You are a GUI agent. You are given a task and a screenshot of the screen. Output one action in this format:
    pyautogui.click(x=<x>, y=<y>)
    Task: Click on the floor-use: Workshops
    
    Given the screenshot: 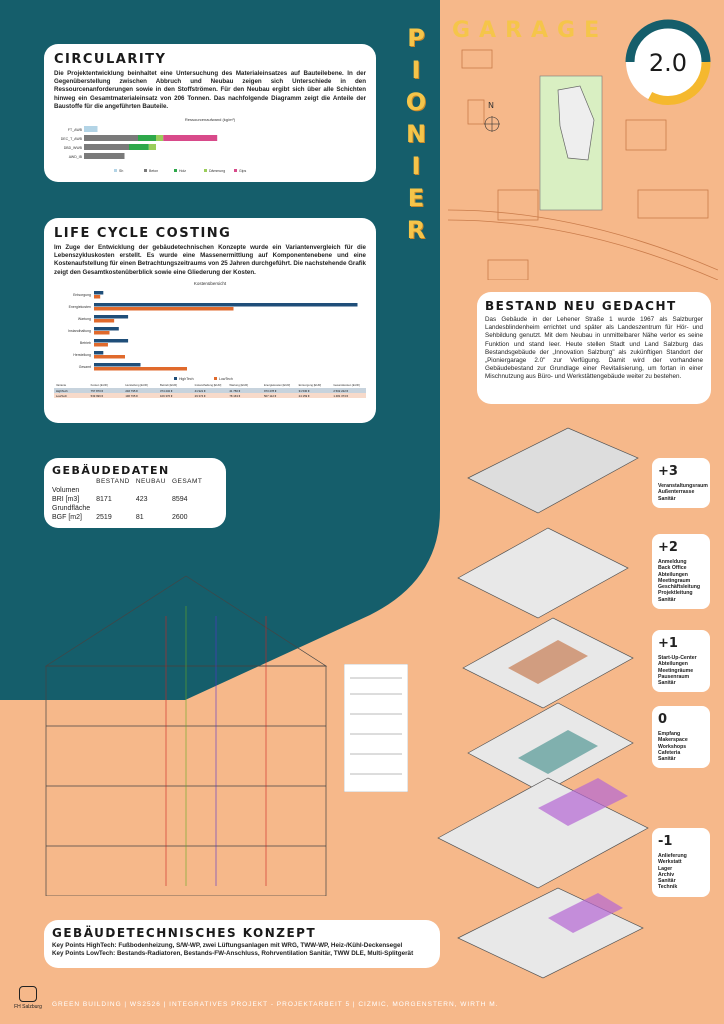 What is the action you would take?
    pyautogui.click(x=672, y=746)
    